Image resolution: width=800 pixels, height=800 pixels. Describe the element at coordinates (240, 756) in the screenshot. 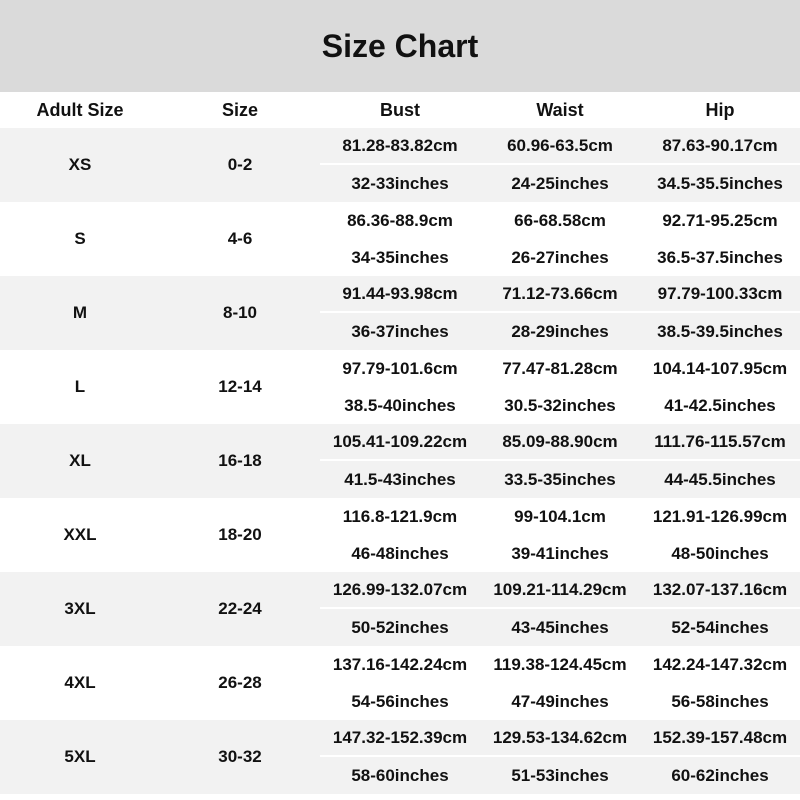

I see `size-cell: 30-32` at that location.